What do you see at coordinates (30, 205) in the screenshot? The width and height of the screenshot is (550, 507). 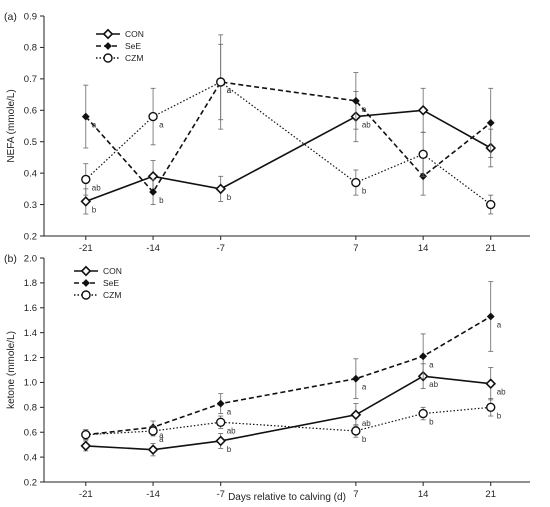 I see `y-tick-label: 0.3` at bounding box center [30, 205].